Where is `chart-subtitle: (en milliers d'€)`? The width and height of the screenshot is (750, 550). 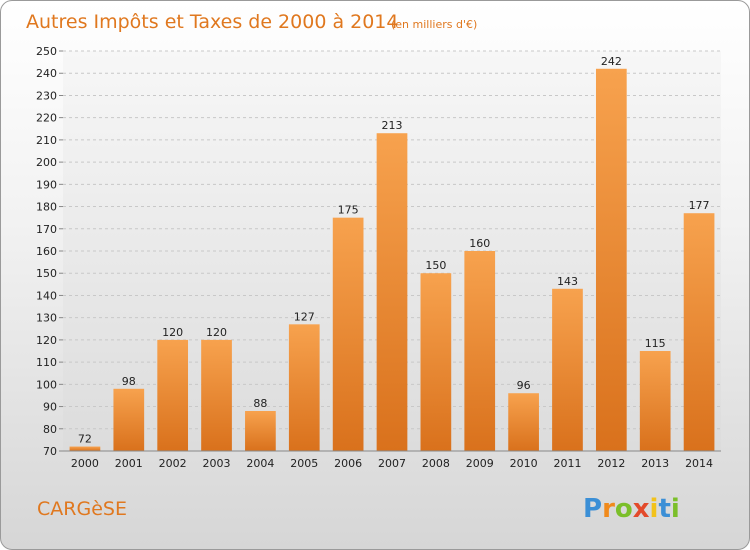 chart-subtitle: (en milliers d'€) is located at coordinates (434, 24).